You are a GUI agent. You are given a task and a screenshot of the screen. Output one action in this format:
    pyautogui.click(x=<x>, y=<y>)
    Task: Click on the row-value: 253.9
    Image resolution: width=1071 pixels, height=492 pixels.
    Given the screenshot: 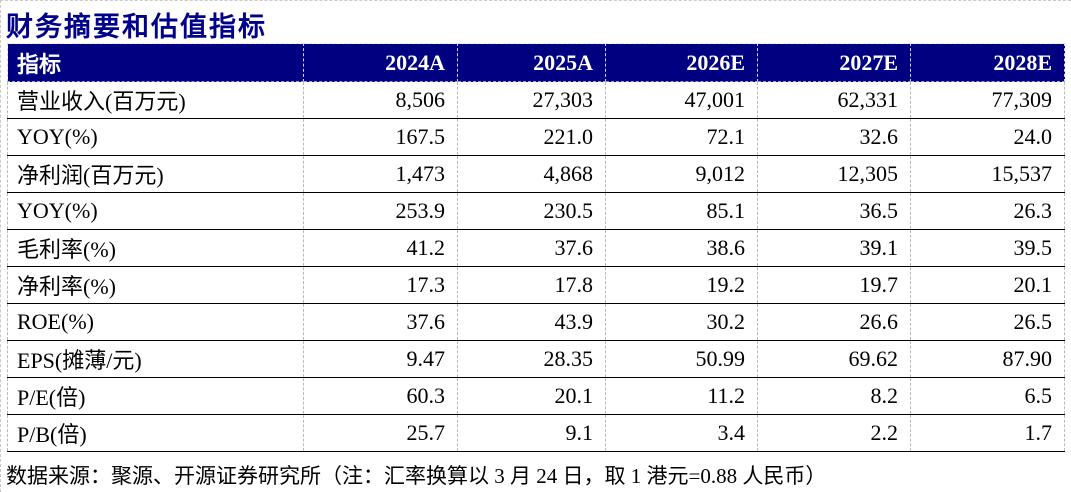 What is the action you would take?
    pyautogui.click(x=380, y=211)
    